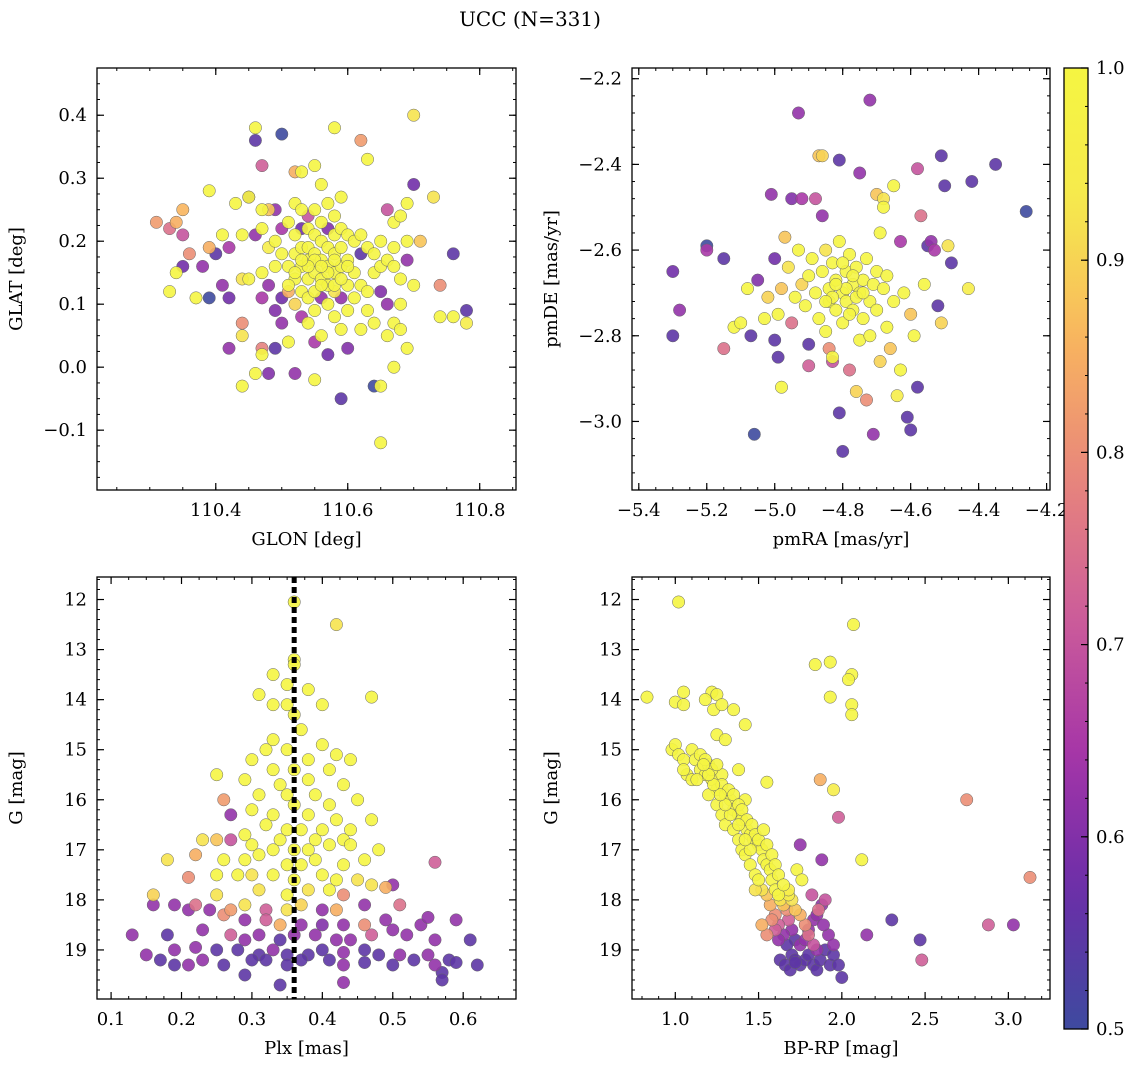 Image resolution: width=1136 pixels, height=1067 pixels. What do you see at coordinates (600, 336) in the screenshot?
I see `y-tick-label: −2.8` at bounding box center [600, 336].